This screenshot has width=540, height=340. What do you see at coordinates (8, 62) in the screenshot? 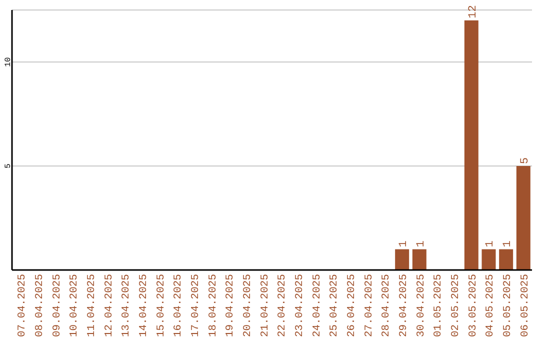
I see `y-tick-label: 10` at bounding box center [8, 62].